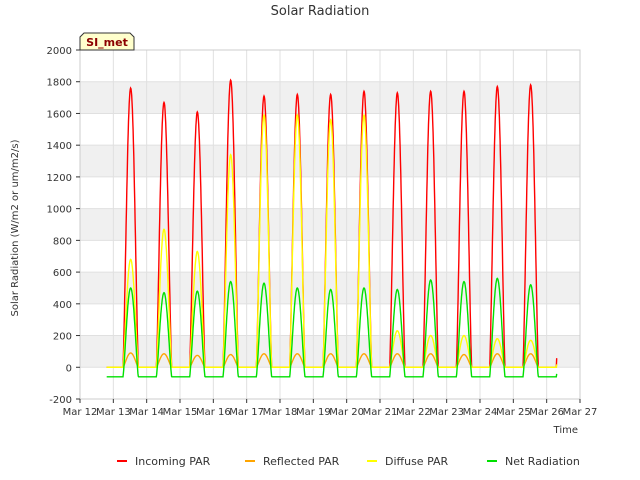 This screenshot has height=480, width=640. Describe the element at coordinates (346, 412) in the screenshot. I see `x-tick-label: Mar 20` at that location.